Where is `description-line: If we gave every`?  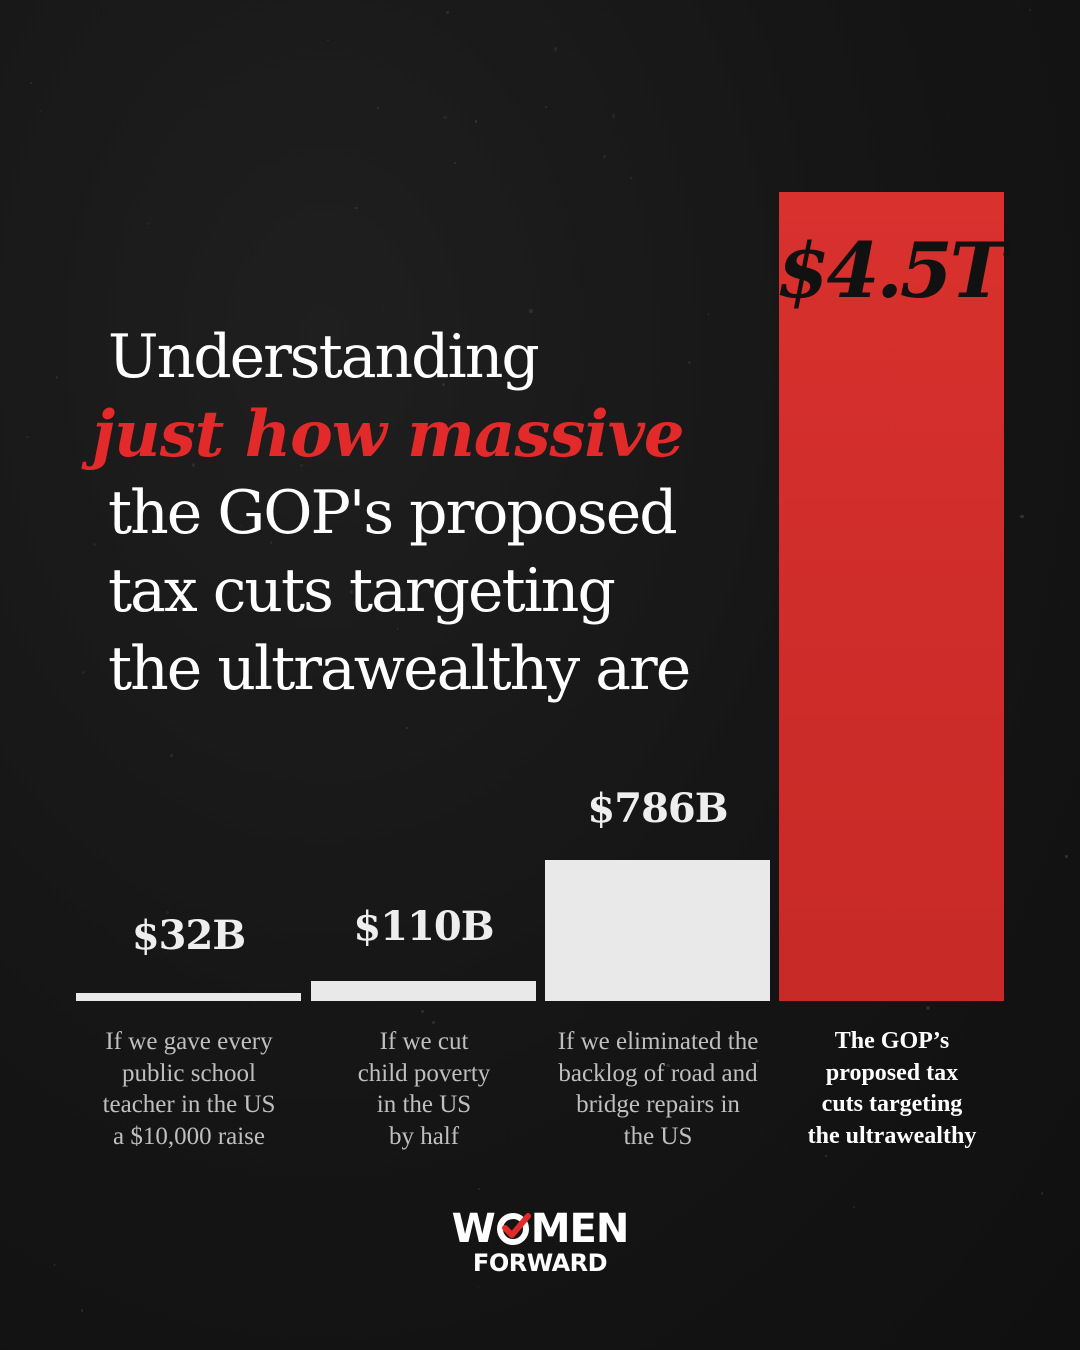
description-line: If we gave every is located at coordinates (189, 1041).